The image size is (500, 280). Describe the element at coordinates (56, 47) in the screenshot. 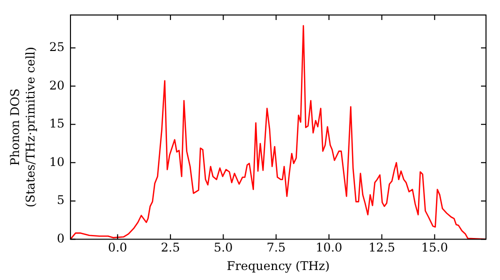

I see `y-tick-label: 25` at that location.